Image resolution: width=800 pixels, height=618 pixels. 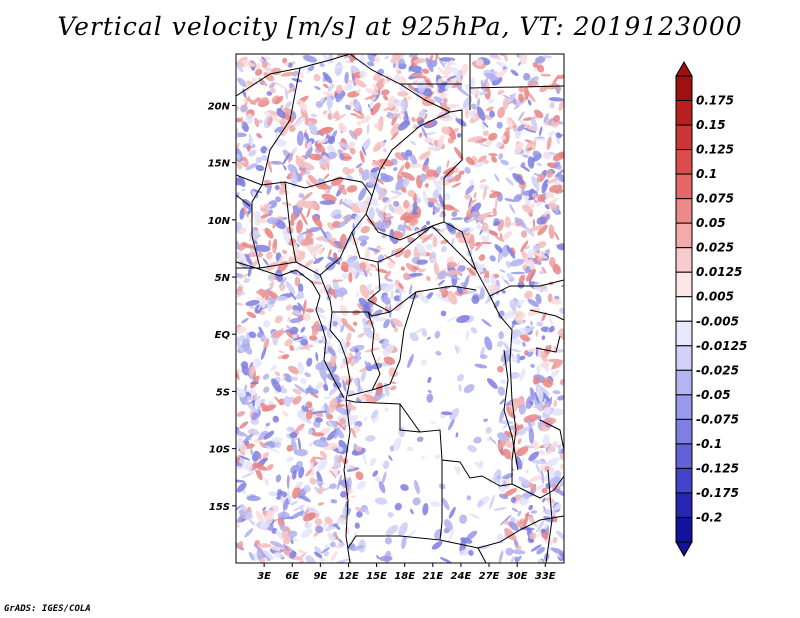 What do you see at coordinates (713, 395) in the screenshot?
I see `colorbar-label: -0.05` at bounding box center [713, 395].